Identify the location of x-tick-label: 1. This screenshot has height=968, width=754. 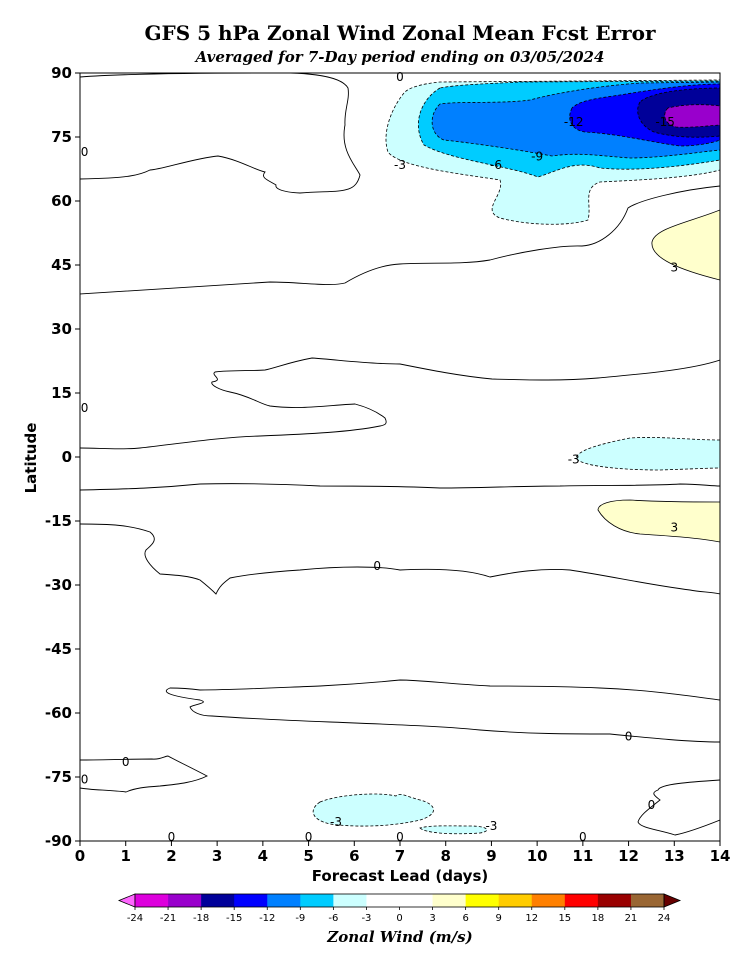
(125, 856).